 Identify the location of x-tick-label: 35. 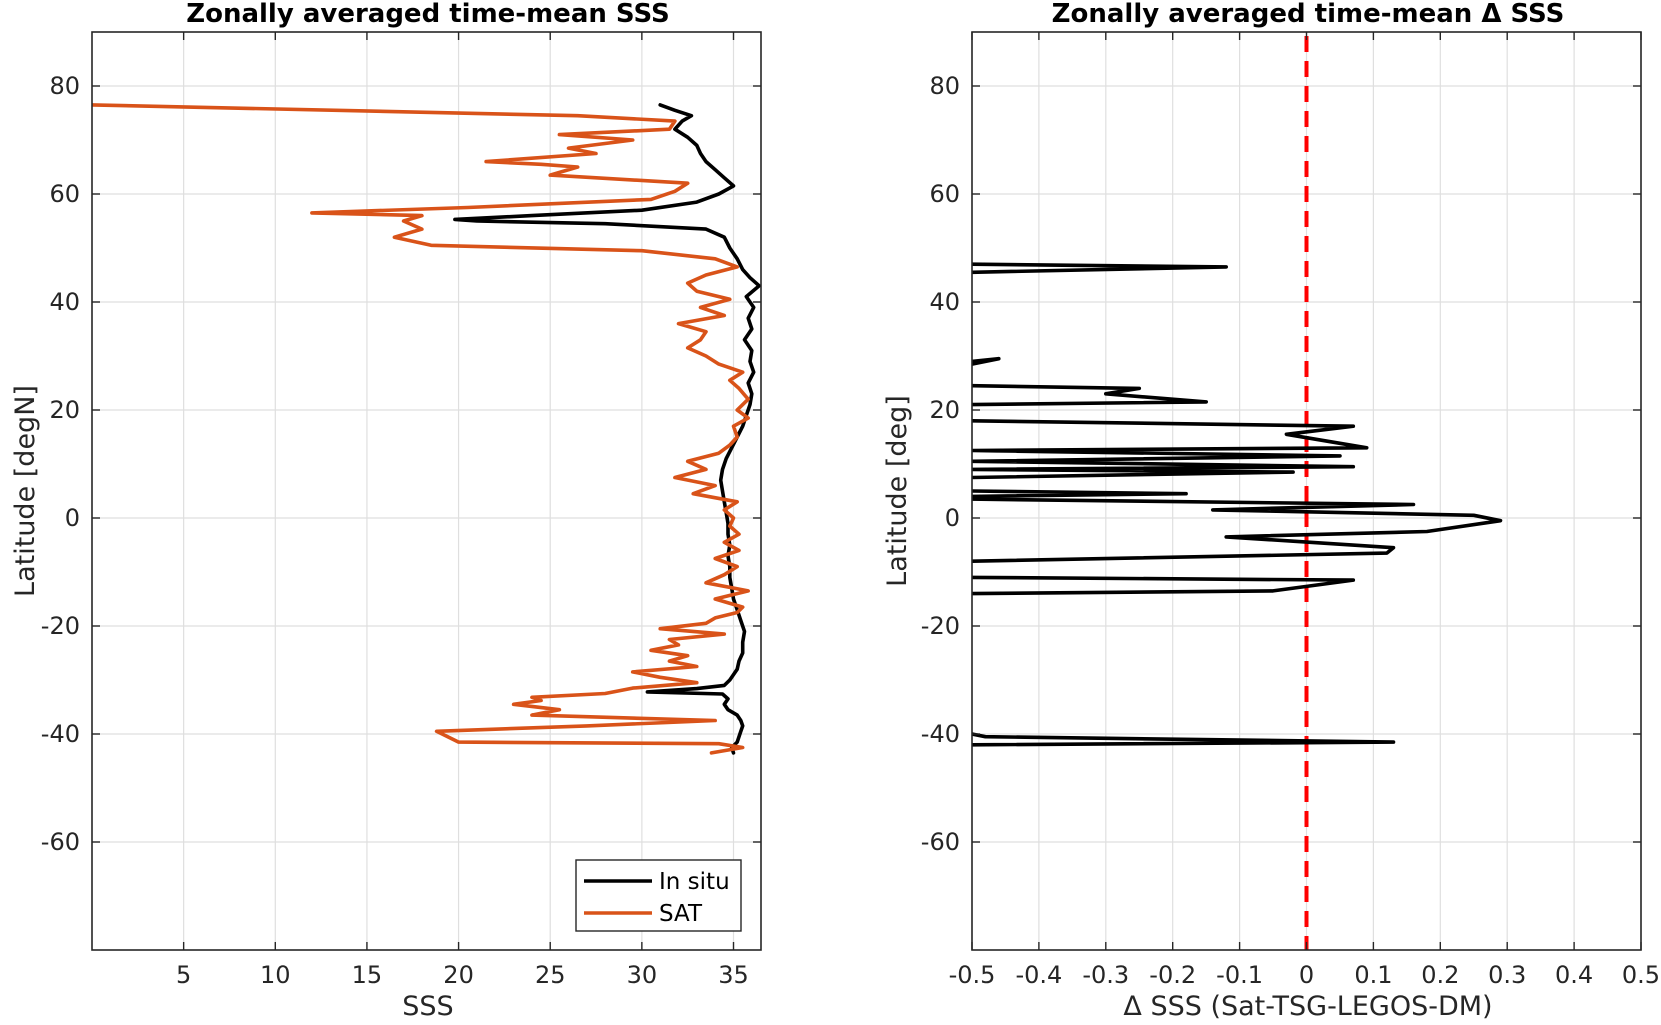
(733, 975).